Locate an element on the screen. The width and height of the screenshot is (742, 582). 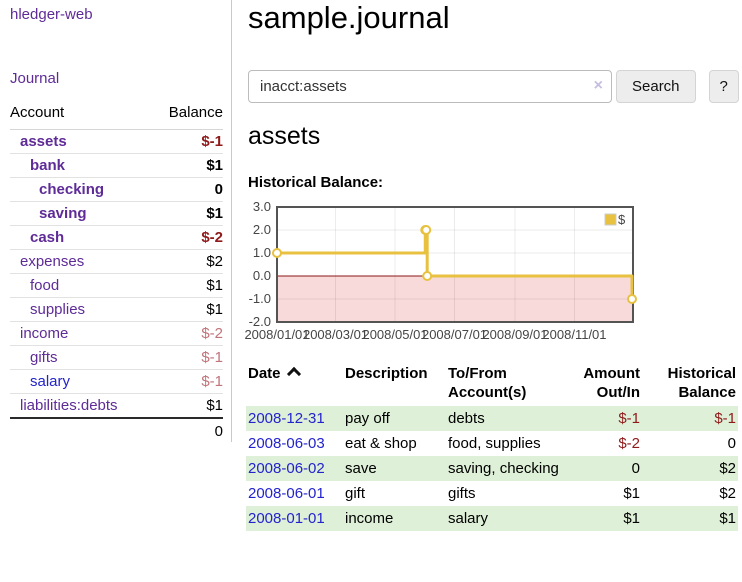
account-link: bank is located at coordinates (48, 165).